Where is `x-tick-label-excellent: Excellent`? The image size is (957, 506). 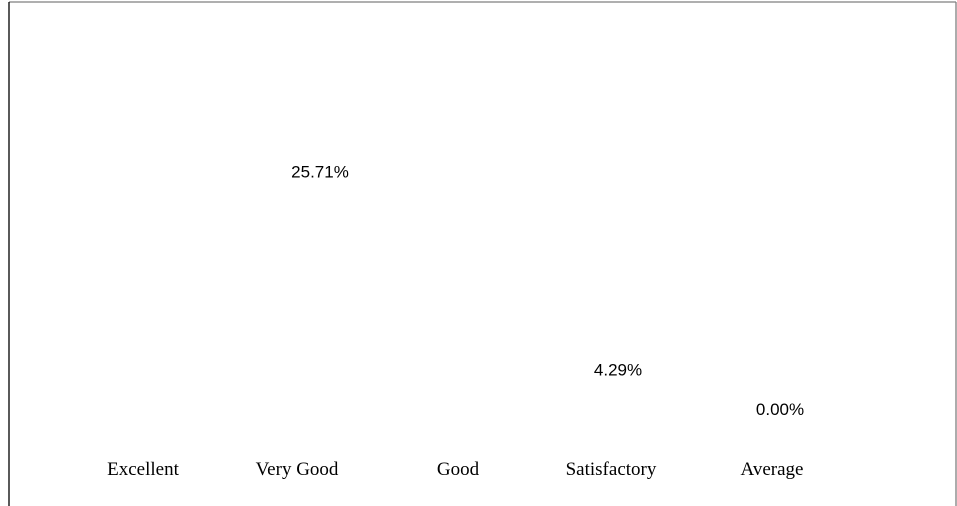
x-tick-label-excellent: Excellent is located at coordinates (143, 469).